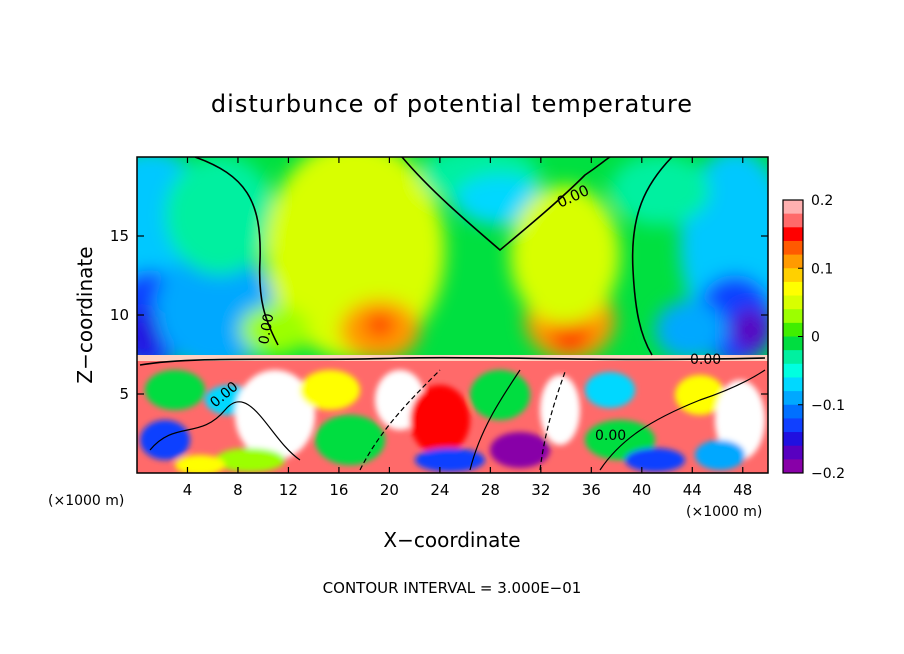  I want to click on colorbar-tick-label: −0.2, so click(828, 474).